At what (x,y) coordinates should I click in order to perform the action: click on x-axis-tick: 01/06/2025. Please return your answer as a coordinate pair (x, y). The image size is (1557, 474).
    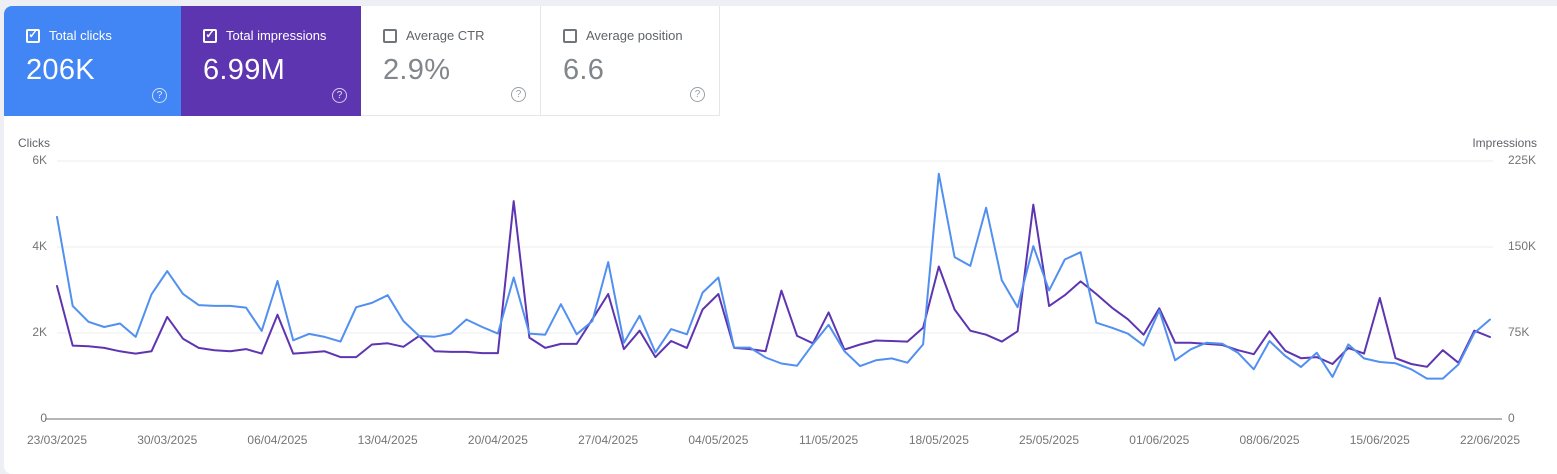
    Looking at the image, I should click on (1159, 440).